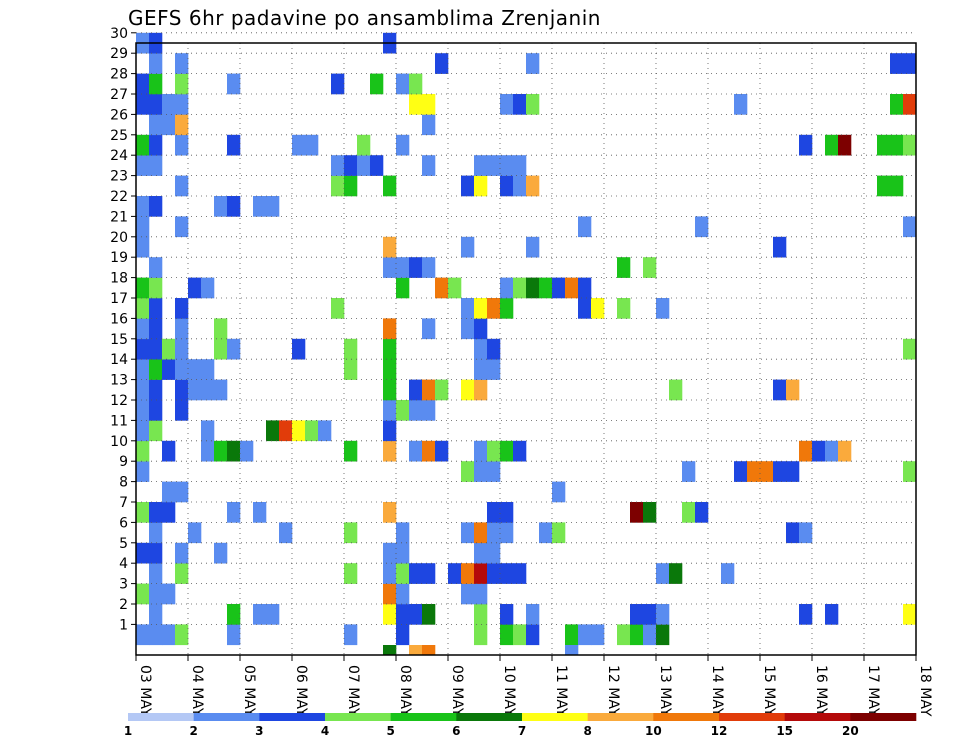 The width and height of the screenshot is (960, 742). I want to click on x-tick-label: 10 MAY, so click(509, 691).